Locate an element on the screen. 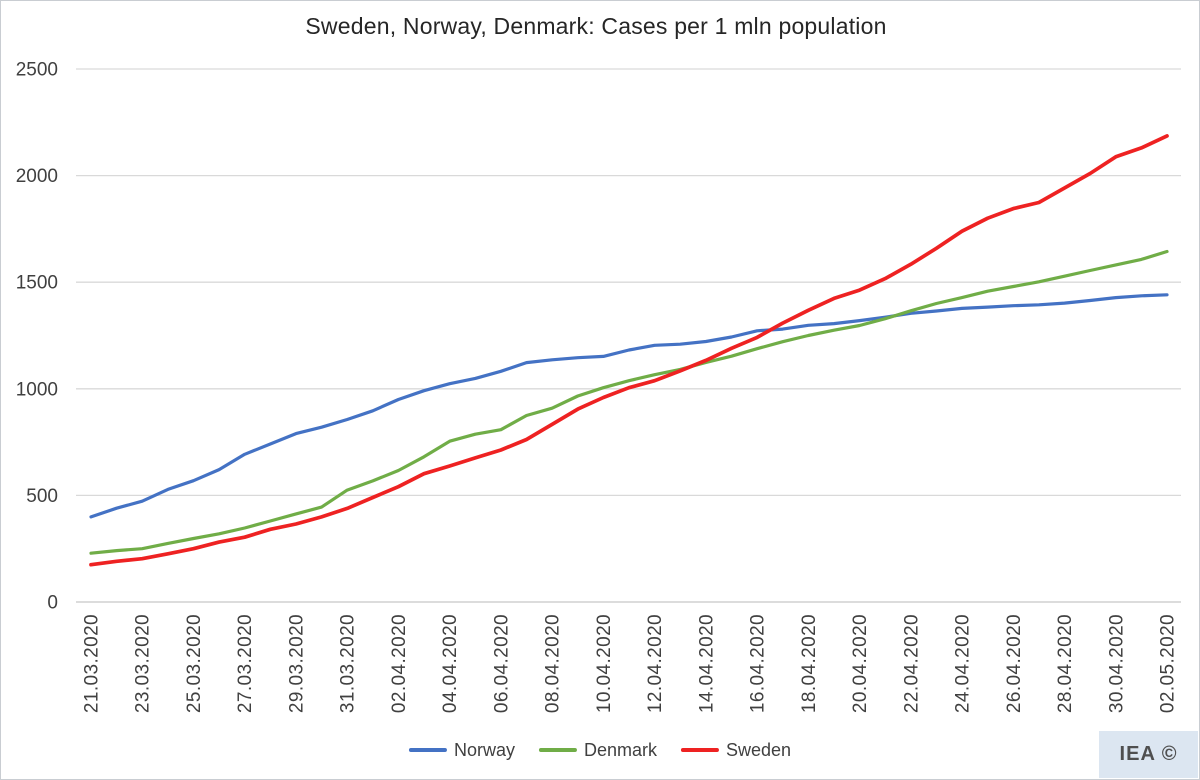  x-axis-tick-label: 10.04.2020 is located at coordinates (604, 663).